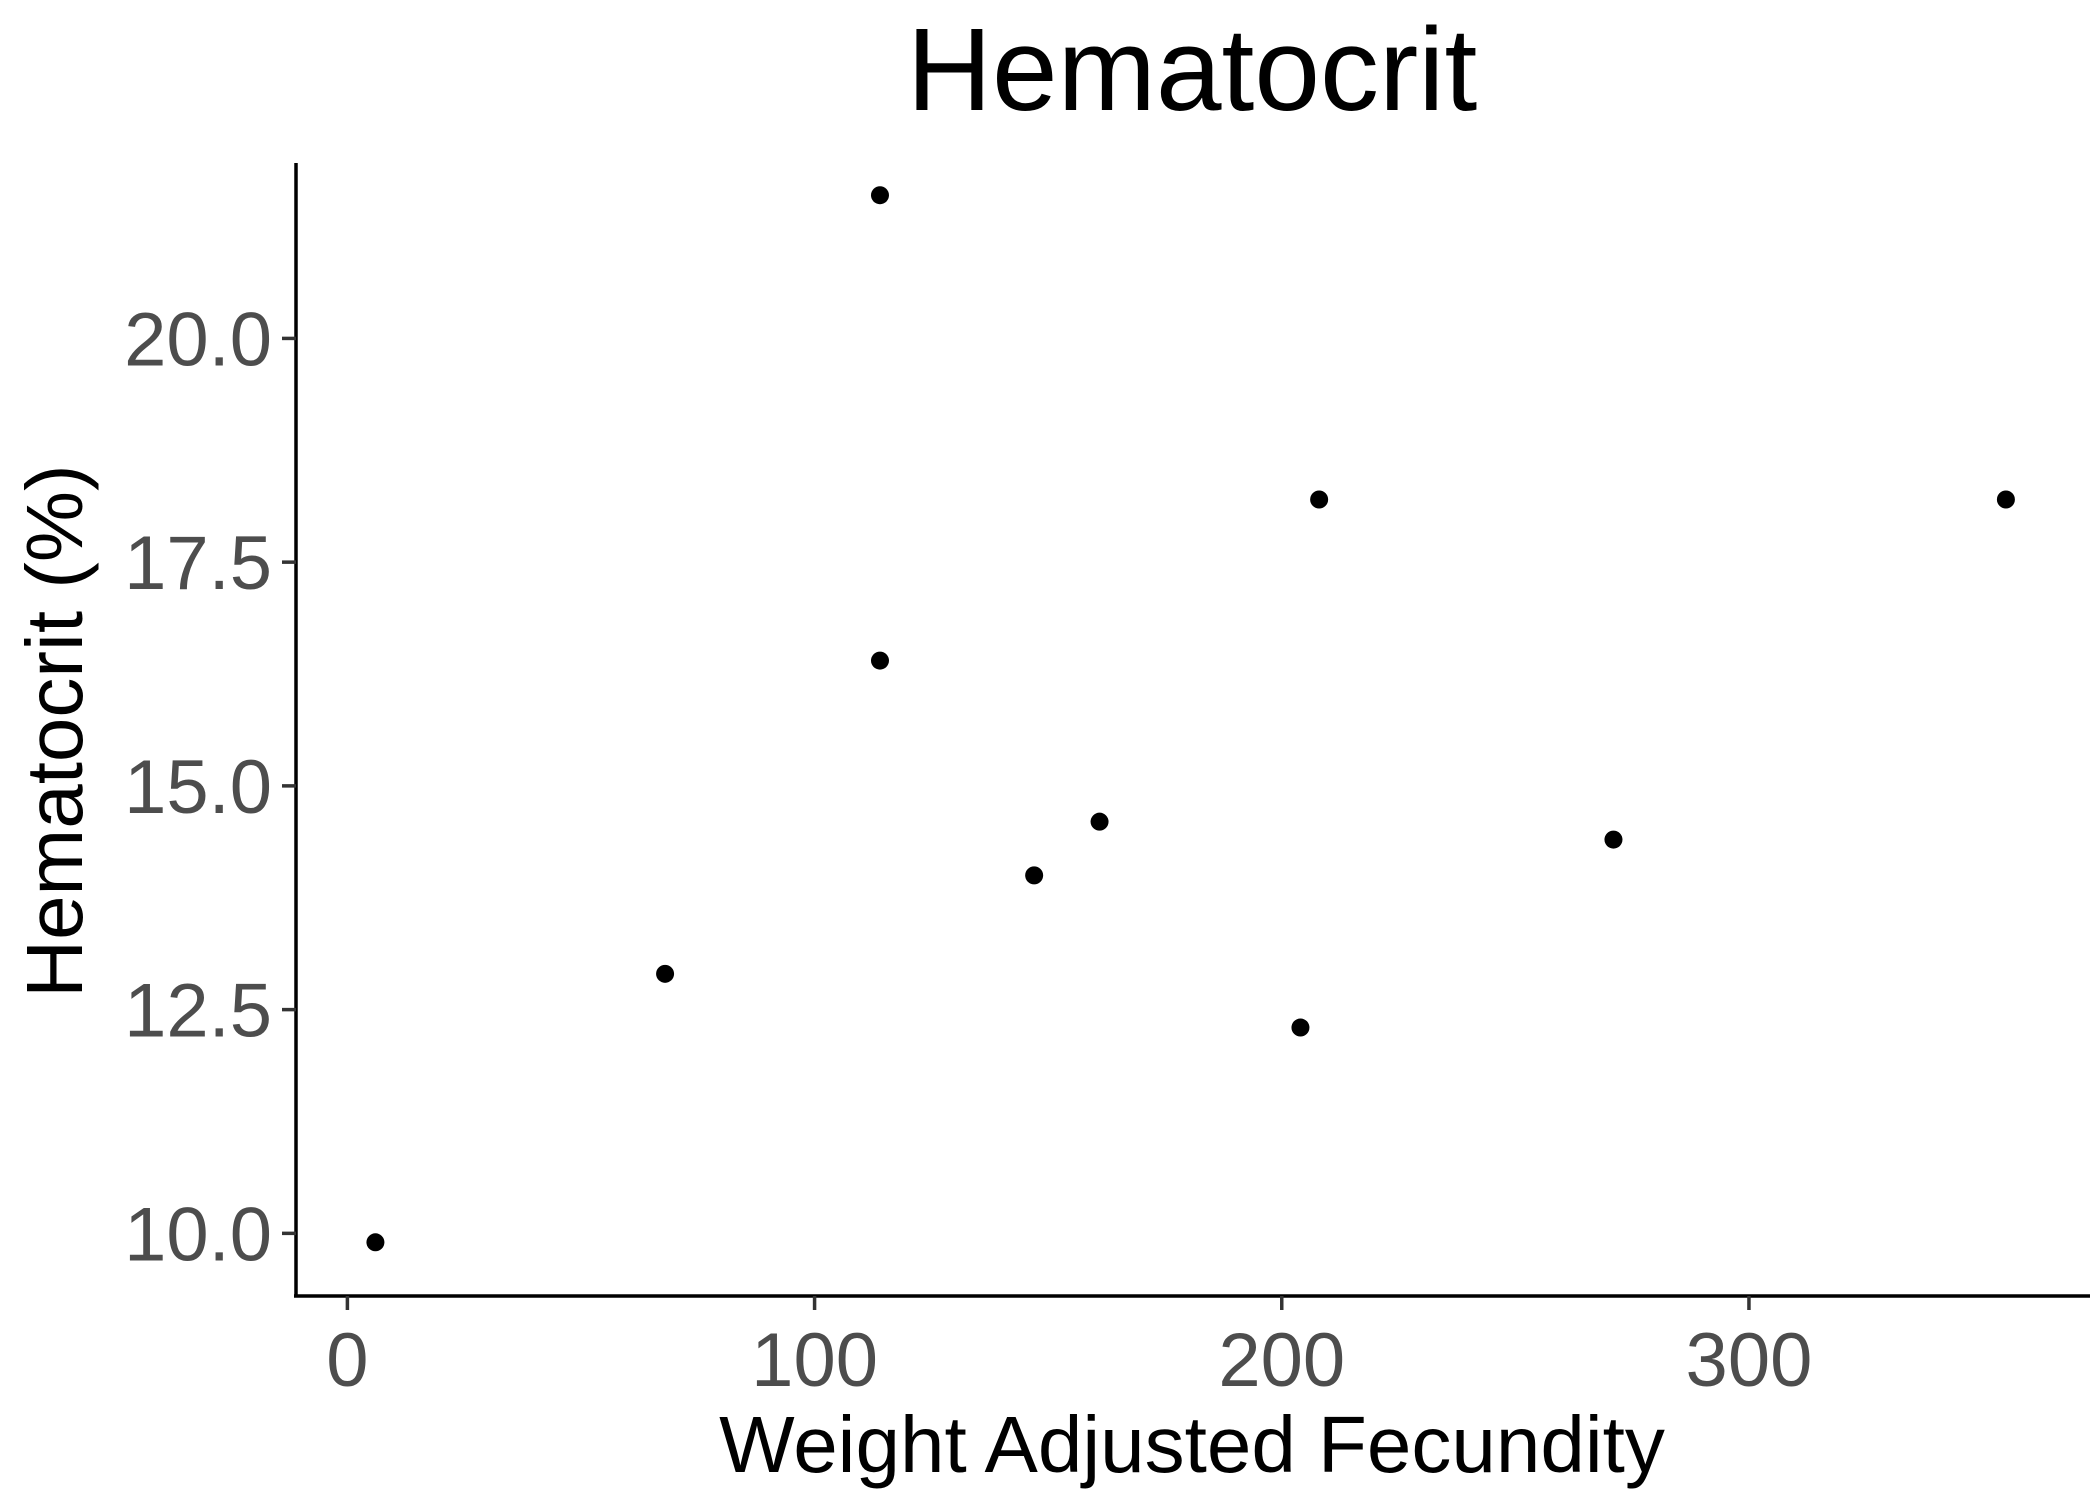 This screenshot has height=1499, width=2100. Describe the element at coordinates (198, 1234) in the screenshot. I see `y-tick-label: 10.0` at that location.